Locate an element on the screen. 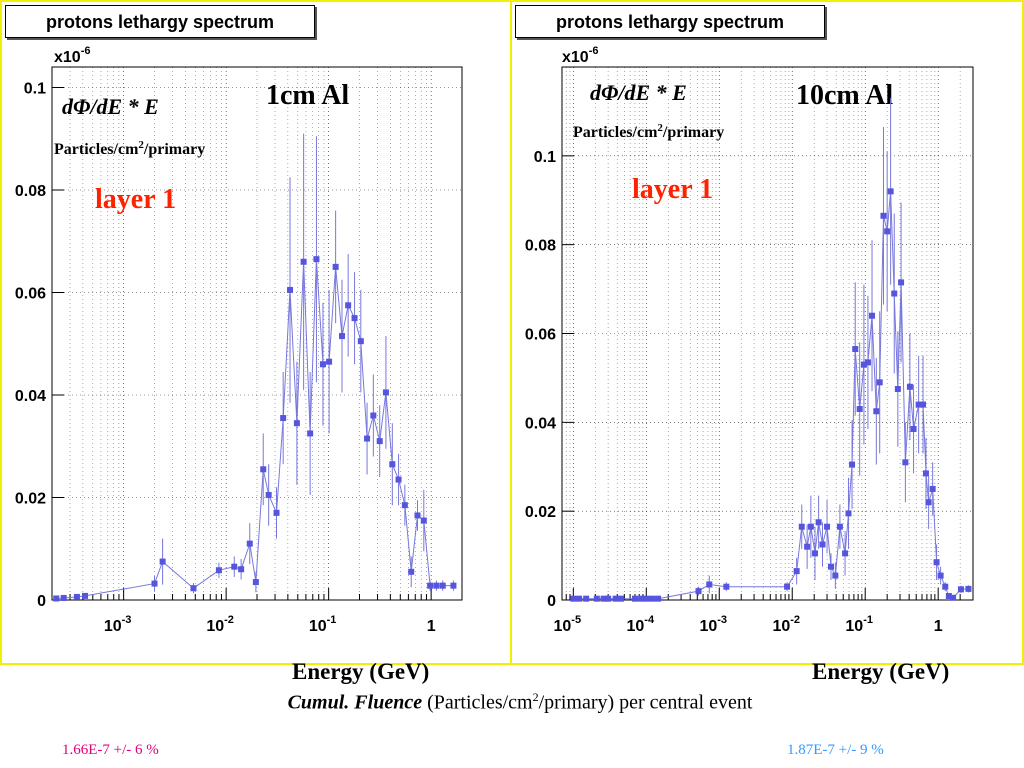  x-tick-label: 10⁻¹ is located at coordinates (323, 624).